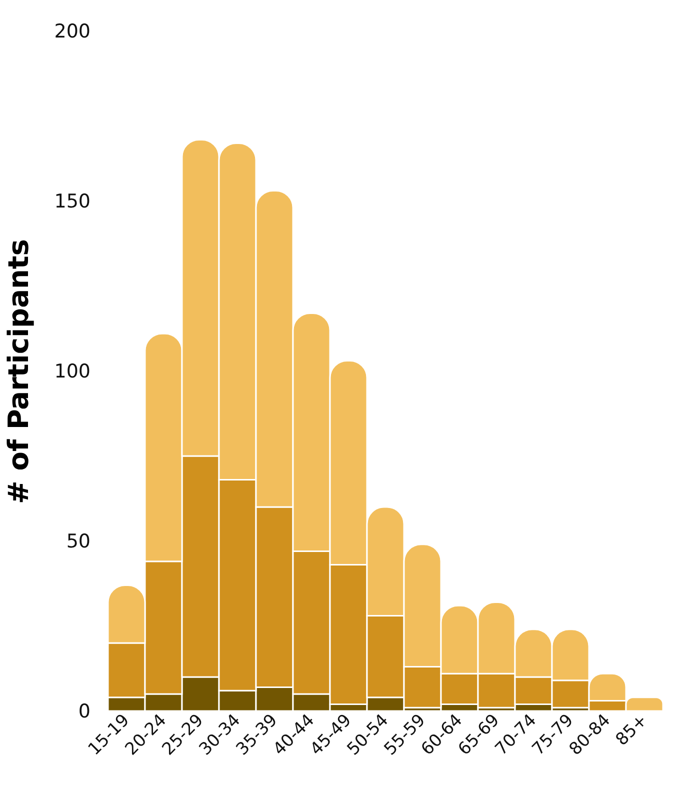 The image size is (681, 800). I want to click on y-axis-title: # of Participants, so click(19, 371).